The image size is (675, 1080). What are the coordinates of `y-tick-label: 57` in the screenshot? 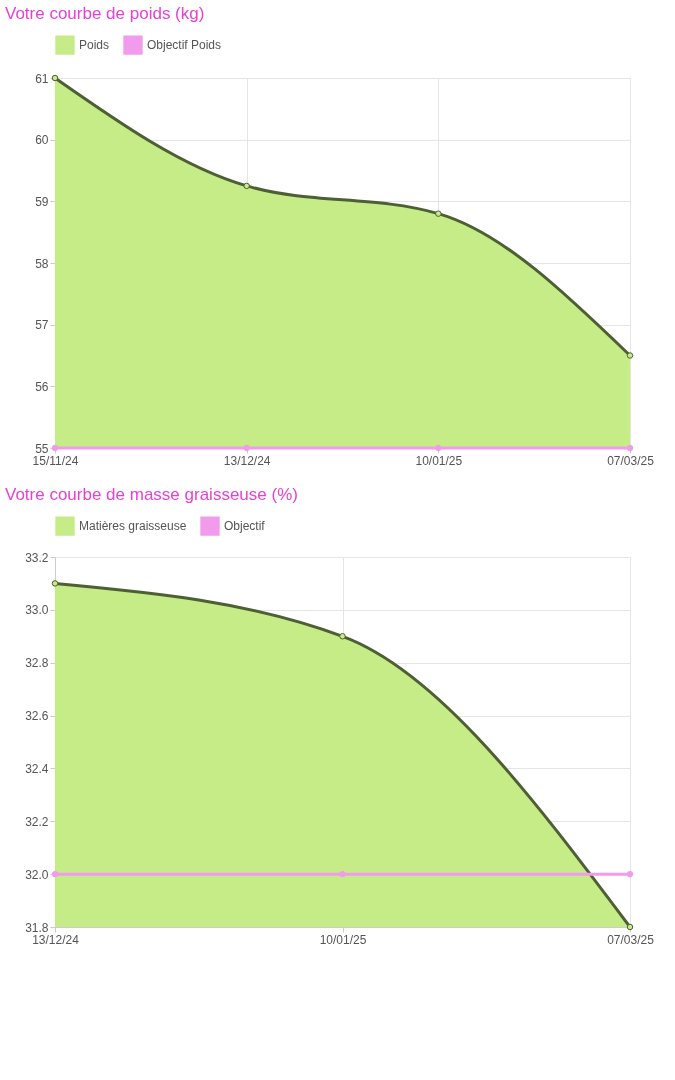 It's located at (42, 325).